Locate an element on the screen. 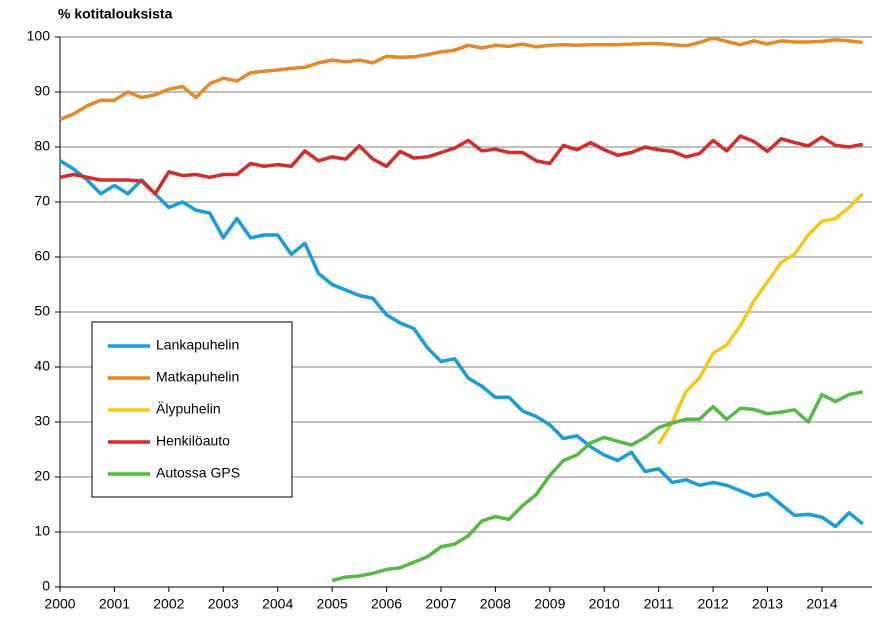 This screenshot has width=872, height=624. y-tick-label: 10 is located at coordinates (42, 531).